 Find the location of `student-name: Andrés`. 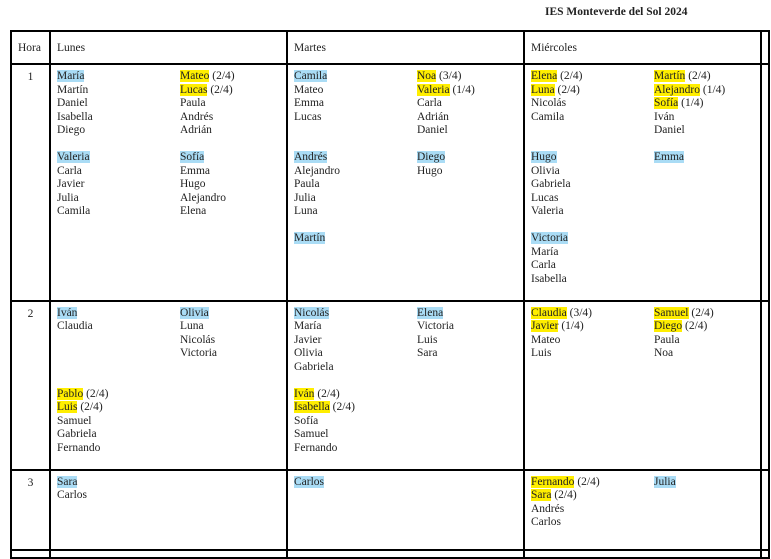

student-name: Andrés is located at coordinates (548, 508).